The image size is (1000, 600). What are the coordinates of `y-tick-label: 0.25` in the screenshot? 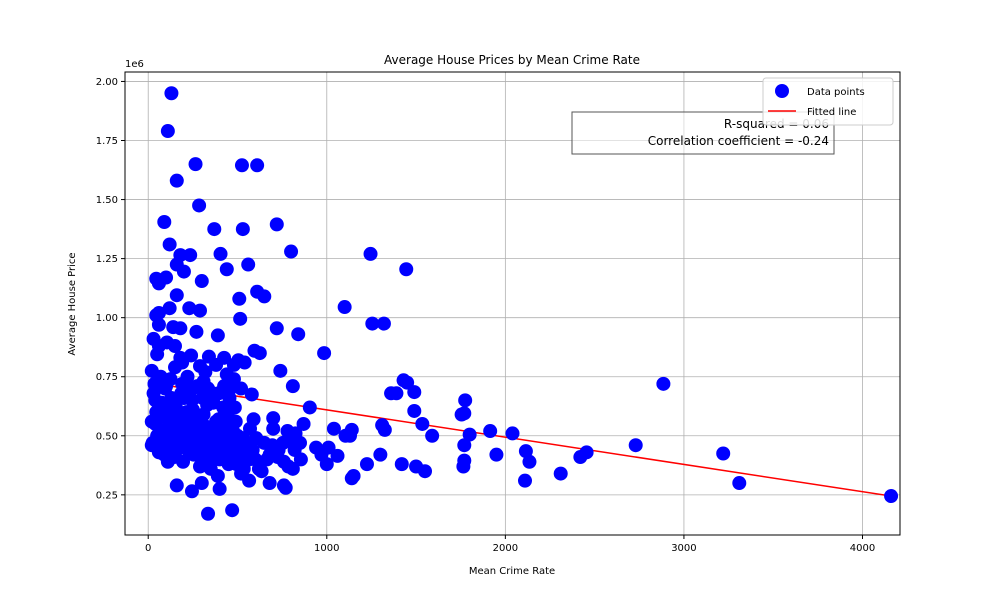 It's located at (107, 495).